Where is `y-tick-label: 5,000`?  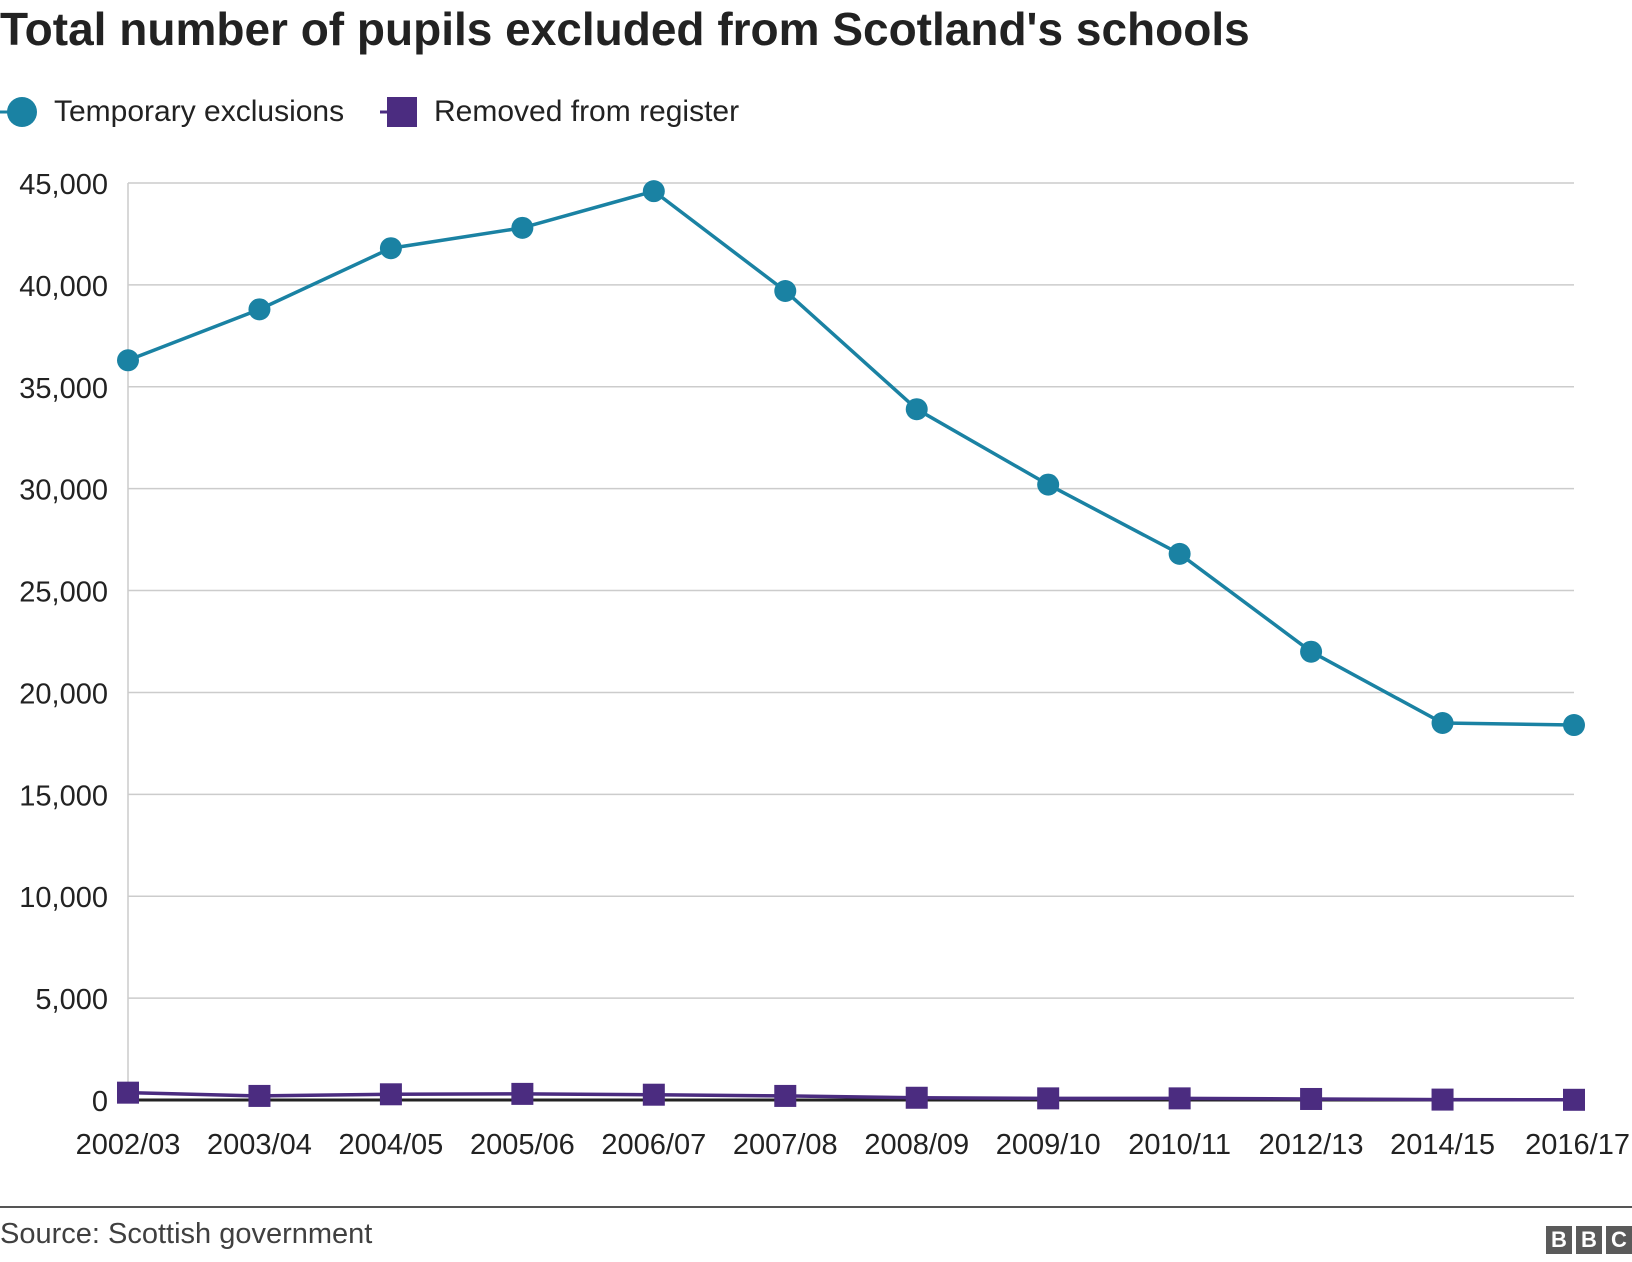 y-tick-label: 5,000 is located at coordinates (71, 1000).